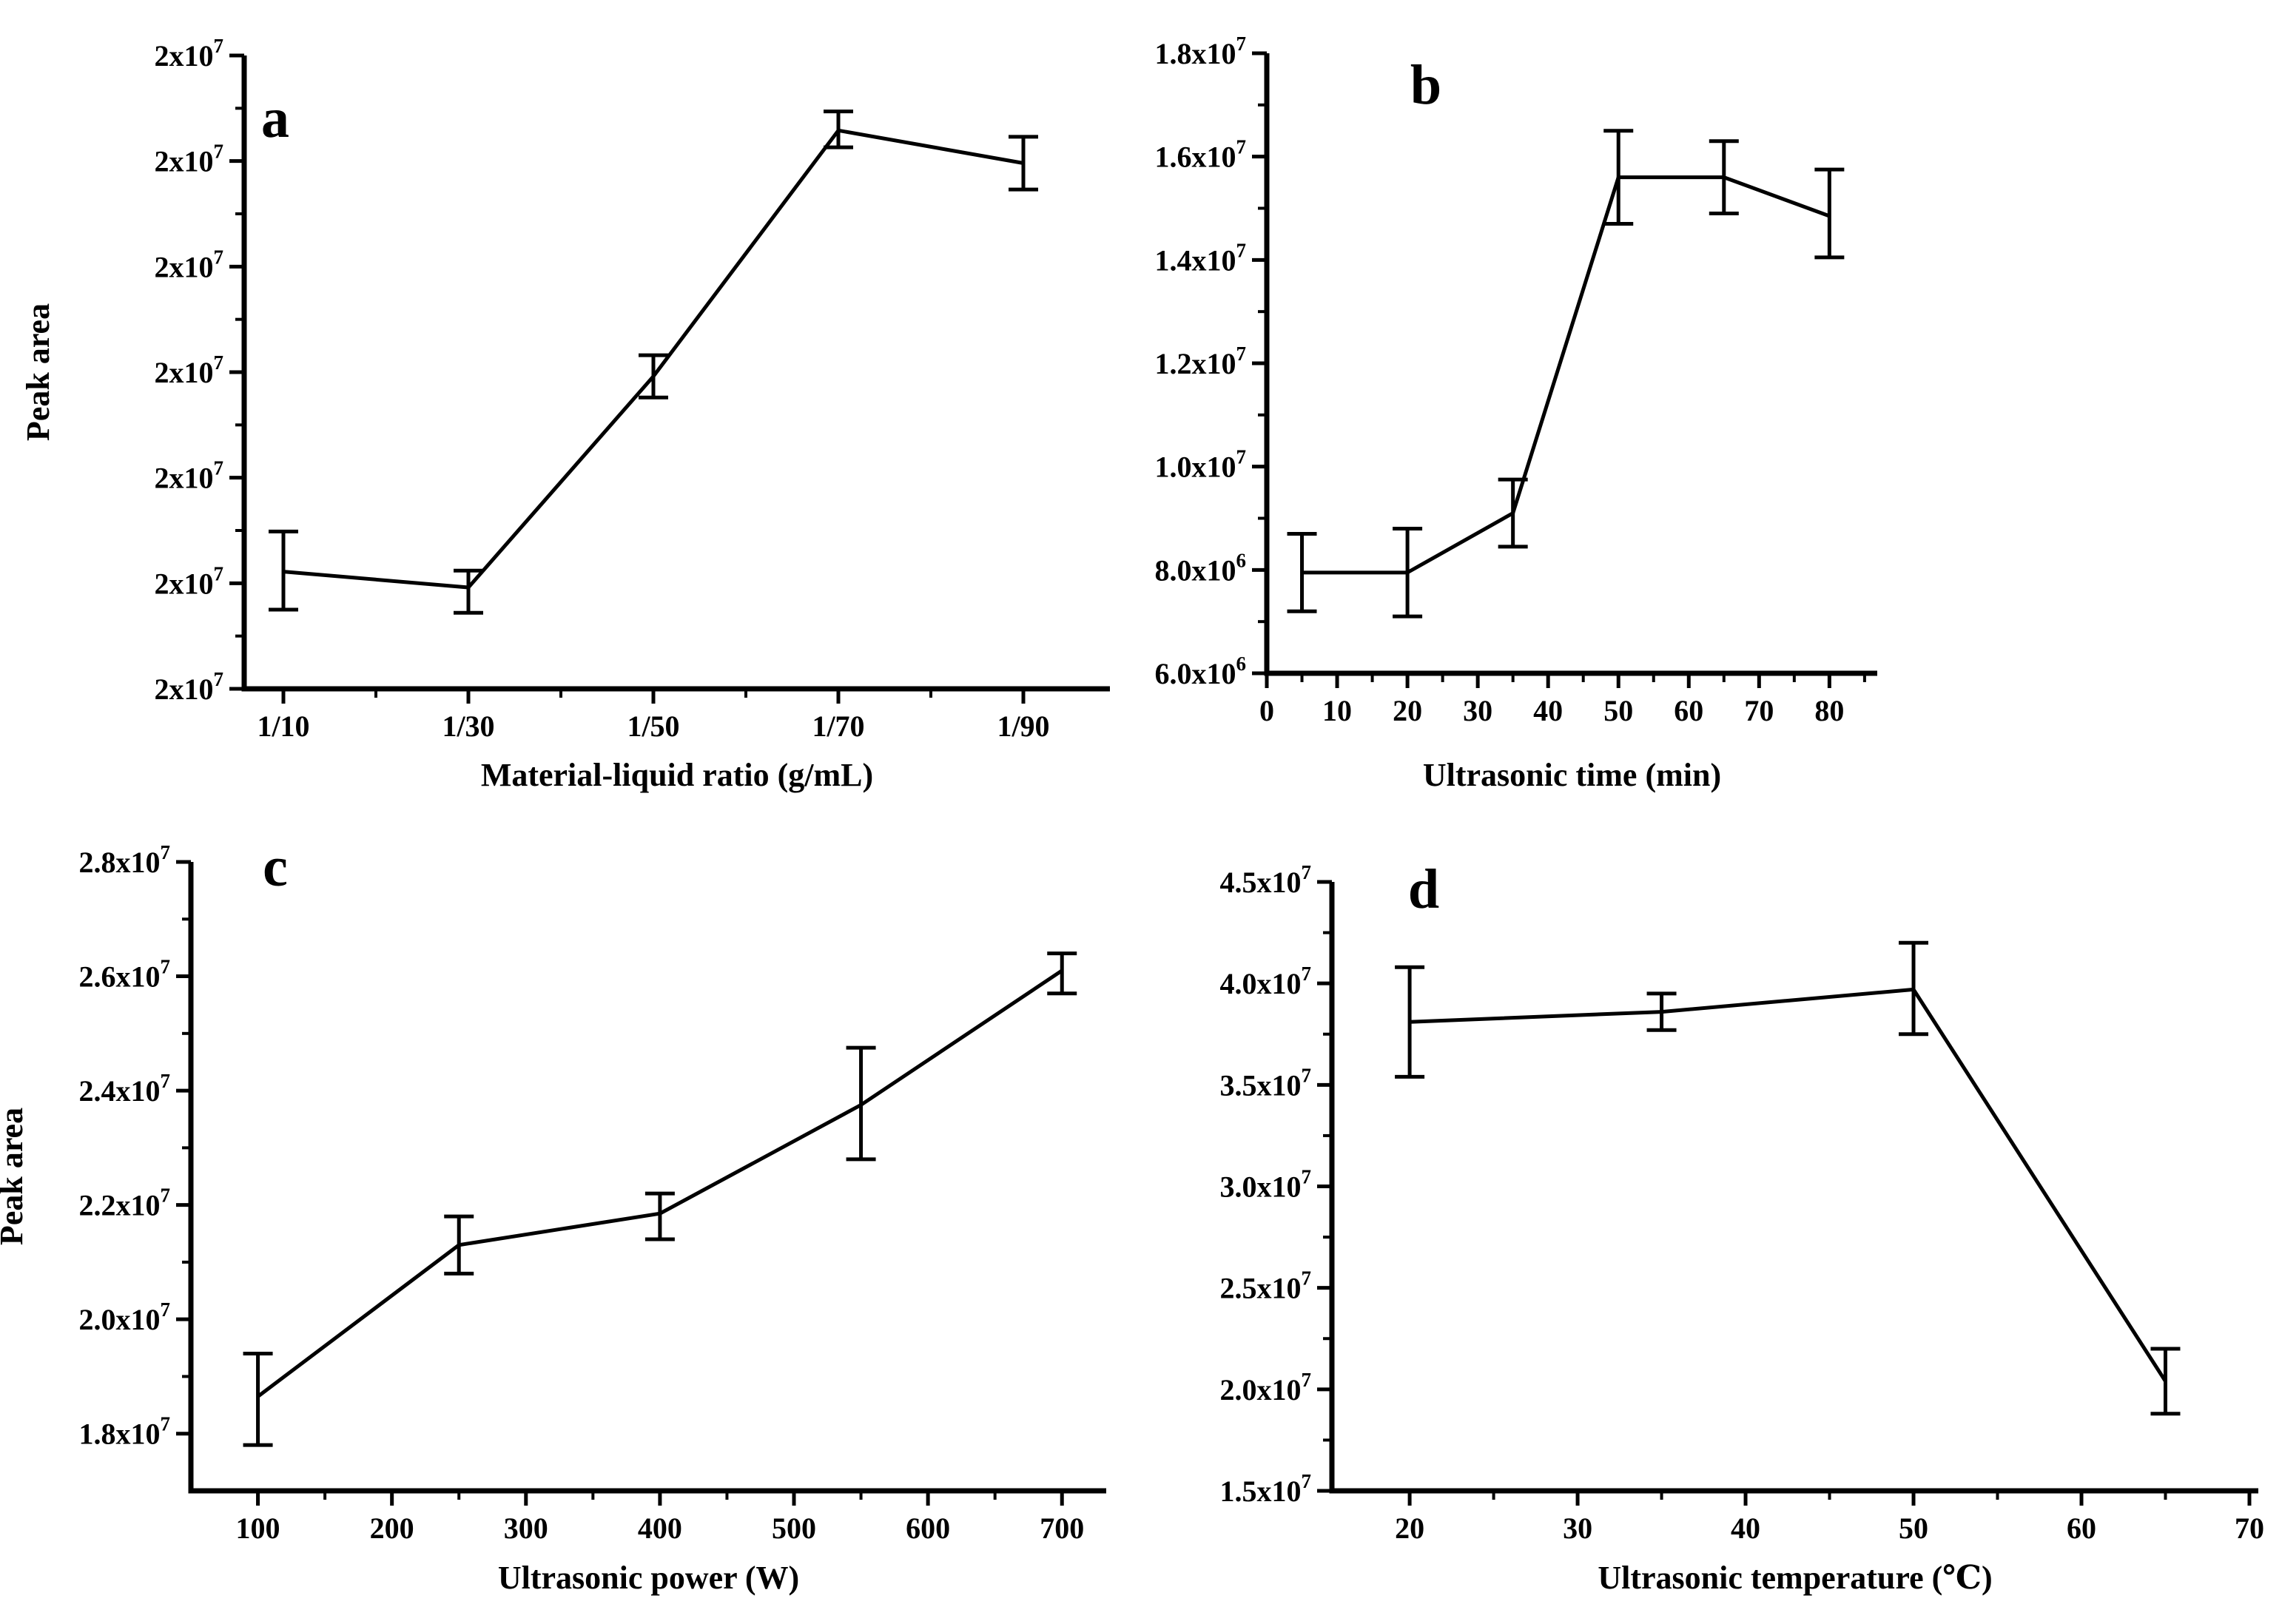 The width and height of the screenshot is (2282, 1624). I want to click on panel-letter: b, so click(1426, 85).